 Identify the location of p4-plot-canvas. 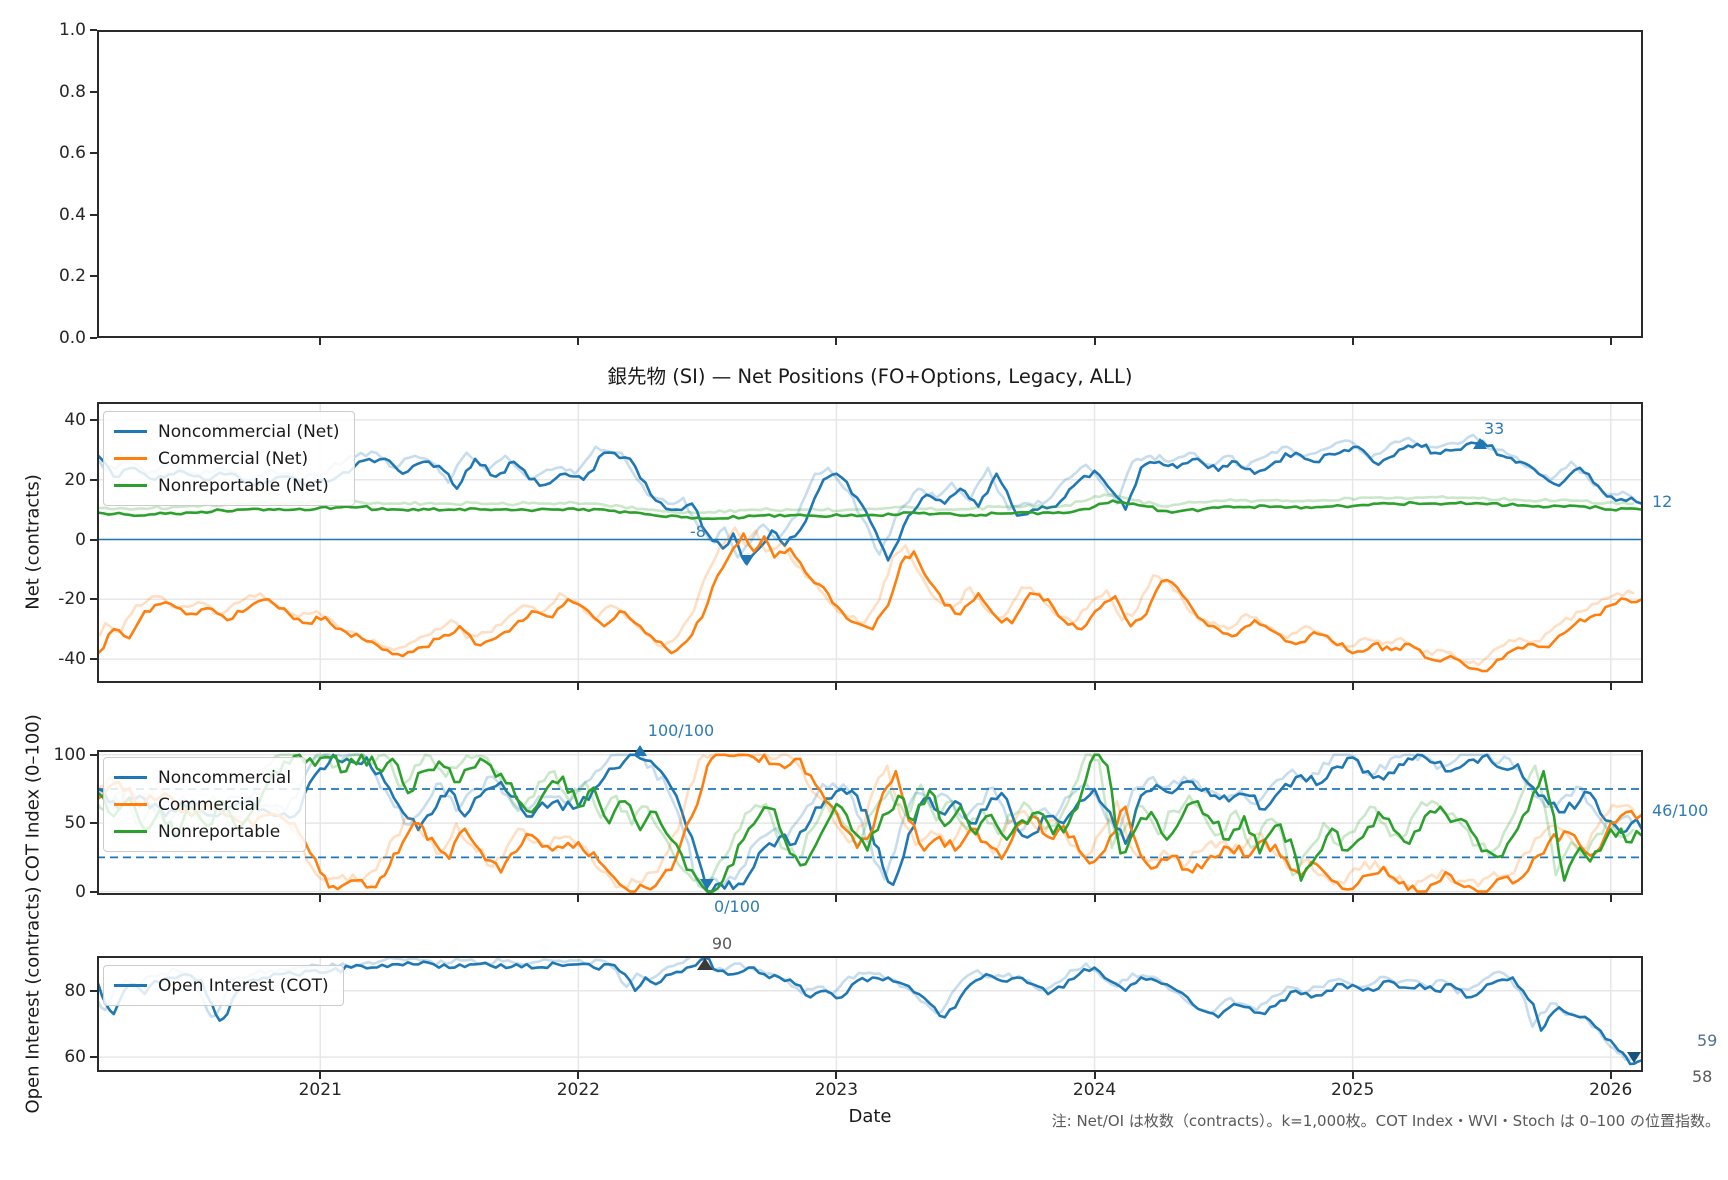
(870, 1014).